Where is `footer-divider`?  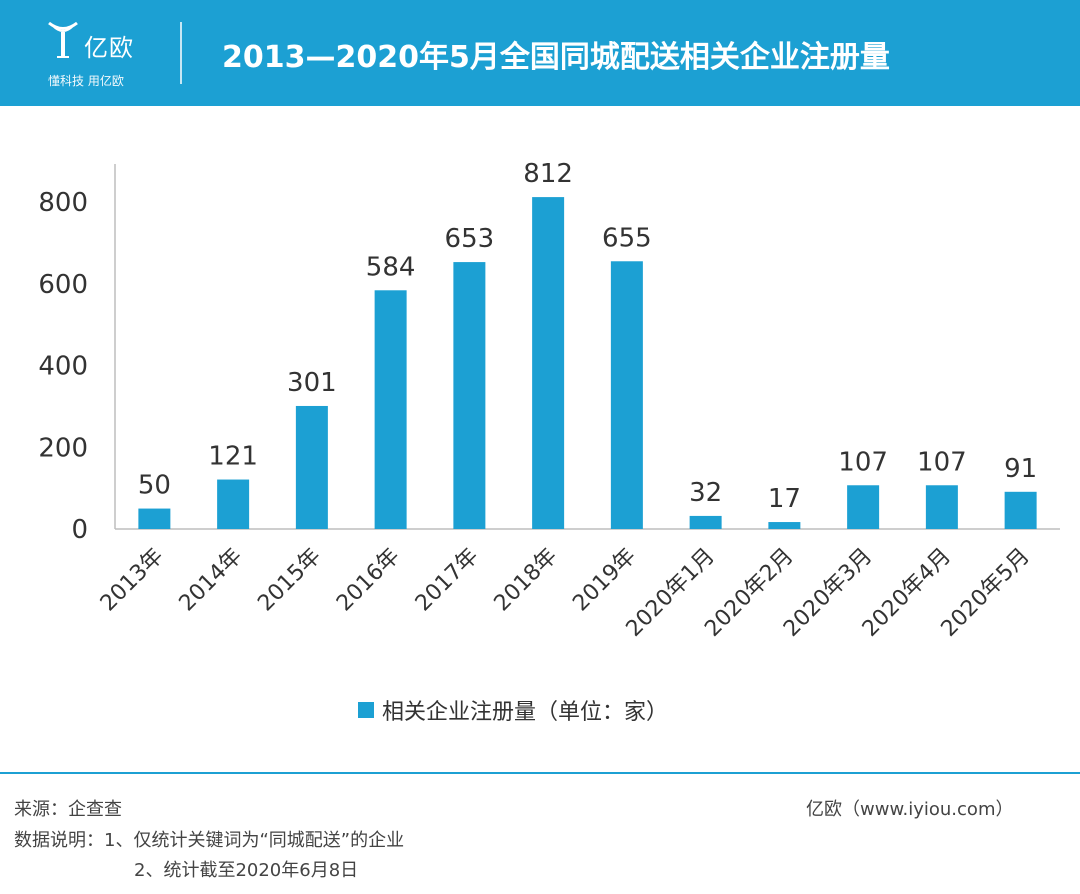 footer-divider is located at coordinates (540, 773).